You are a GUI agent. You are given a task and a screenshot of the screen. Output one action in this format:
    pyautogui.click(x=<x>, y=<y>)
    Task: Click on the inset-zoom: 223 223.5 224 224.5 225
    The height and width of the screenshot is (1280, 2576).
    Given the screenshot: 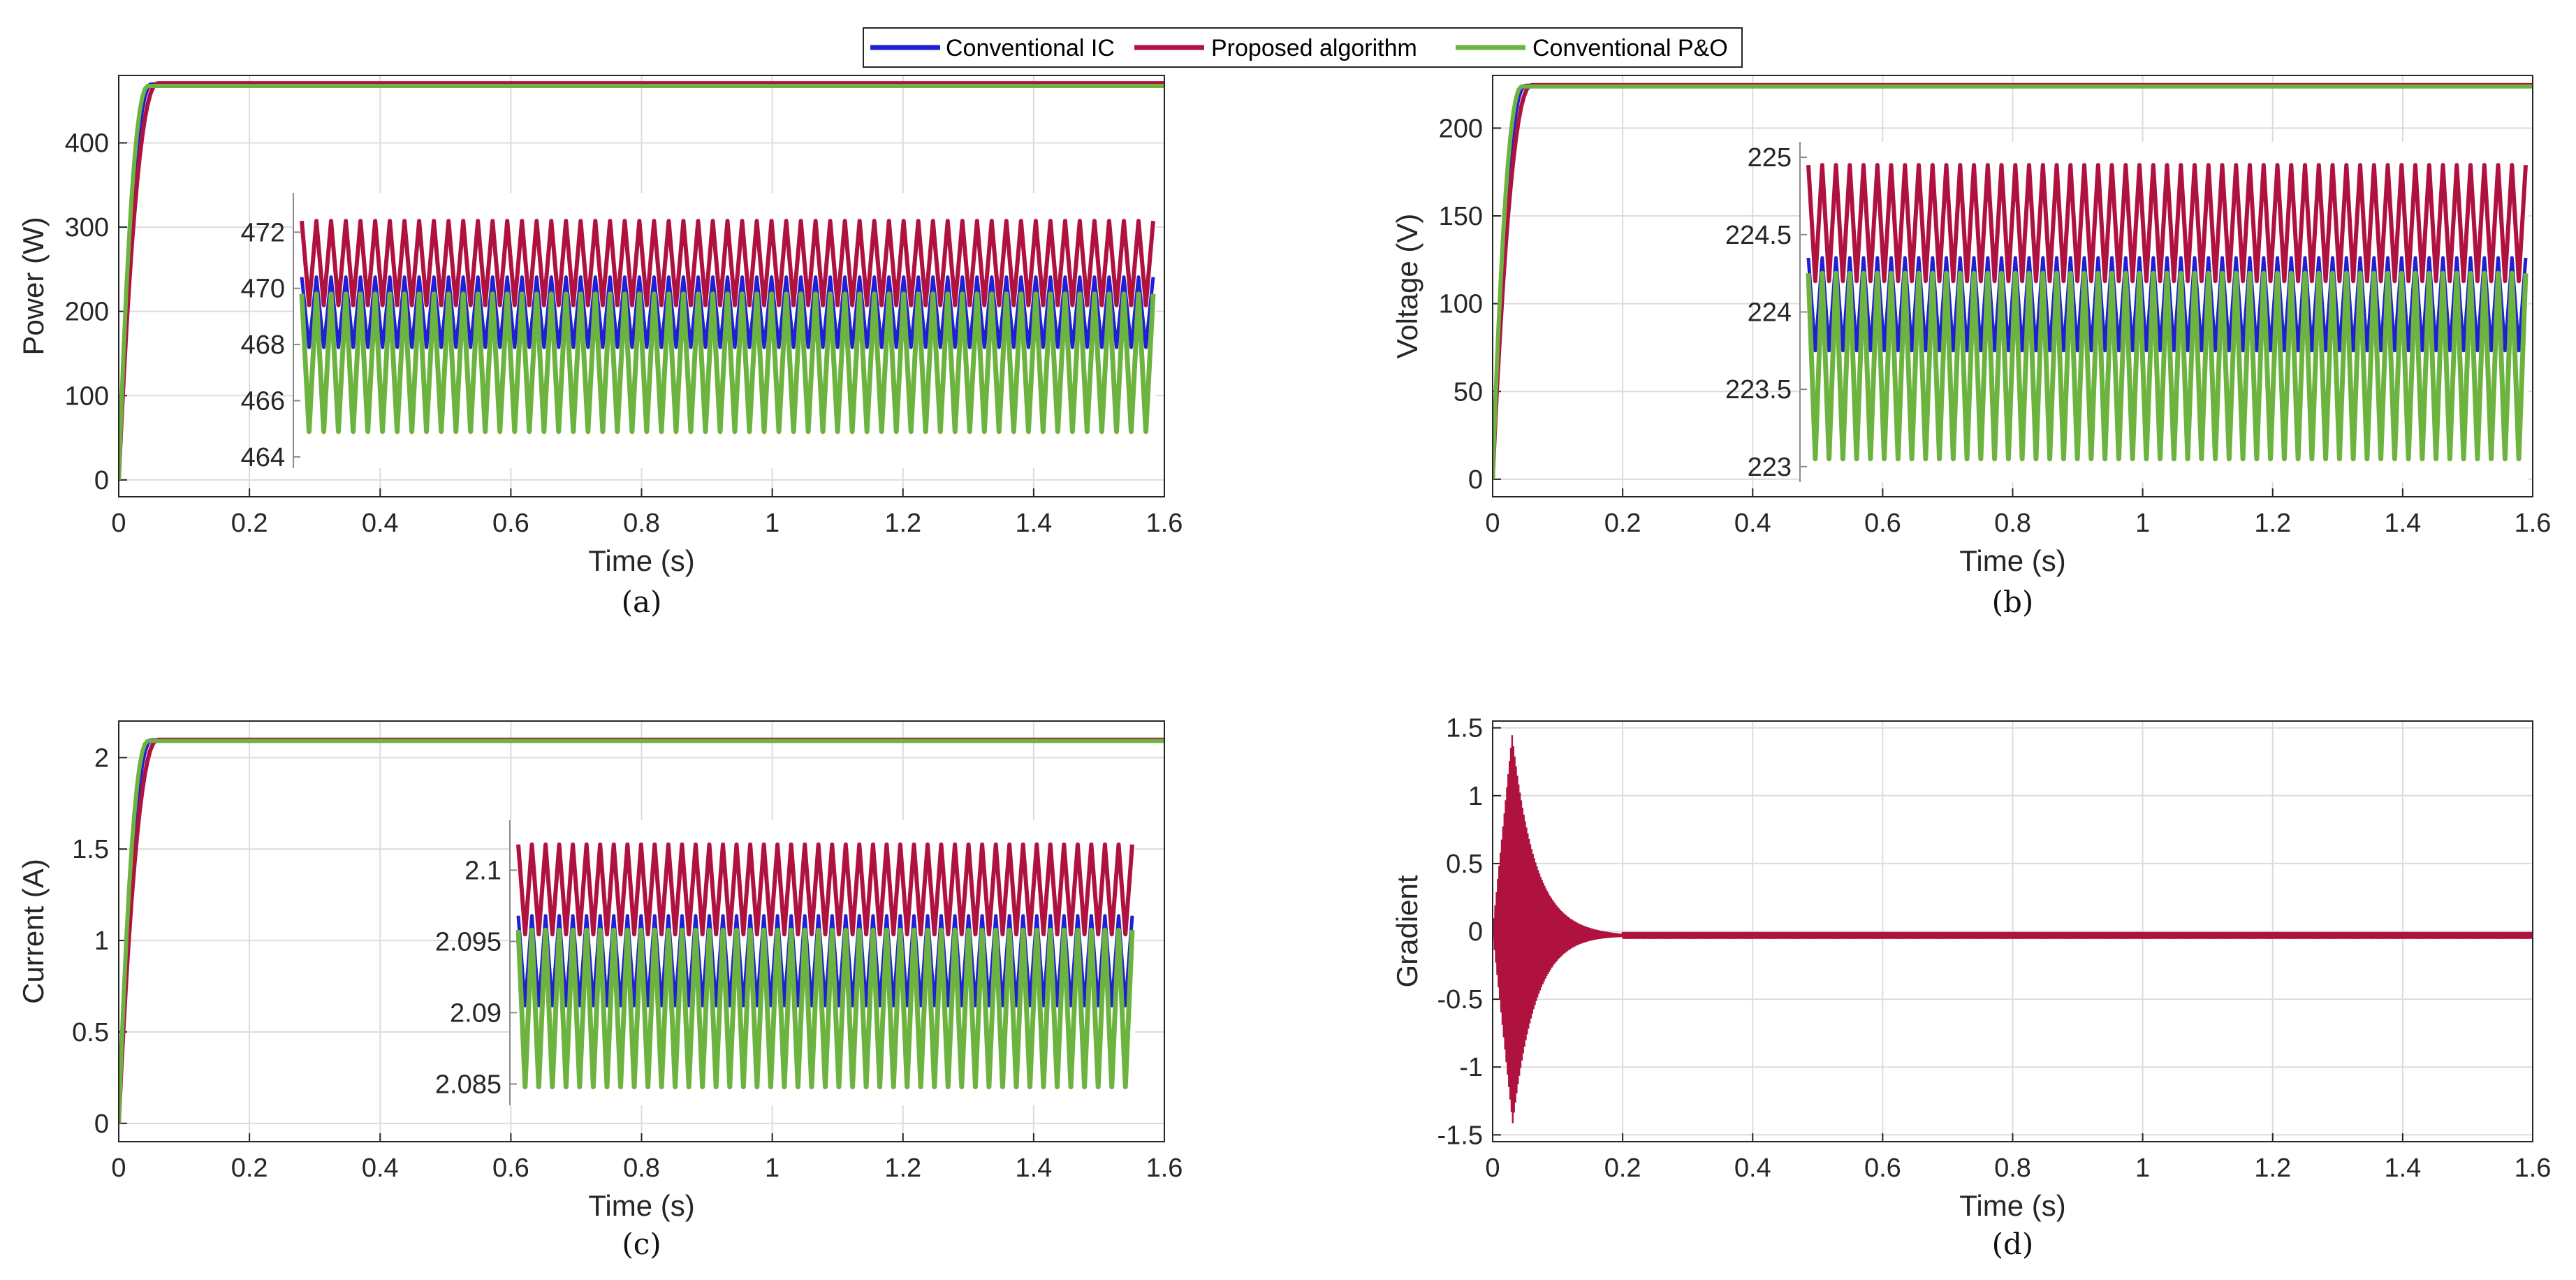 What is the action you would take?
    pyautogui.click(x=2127, y=312)
    